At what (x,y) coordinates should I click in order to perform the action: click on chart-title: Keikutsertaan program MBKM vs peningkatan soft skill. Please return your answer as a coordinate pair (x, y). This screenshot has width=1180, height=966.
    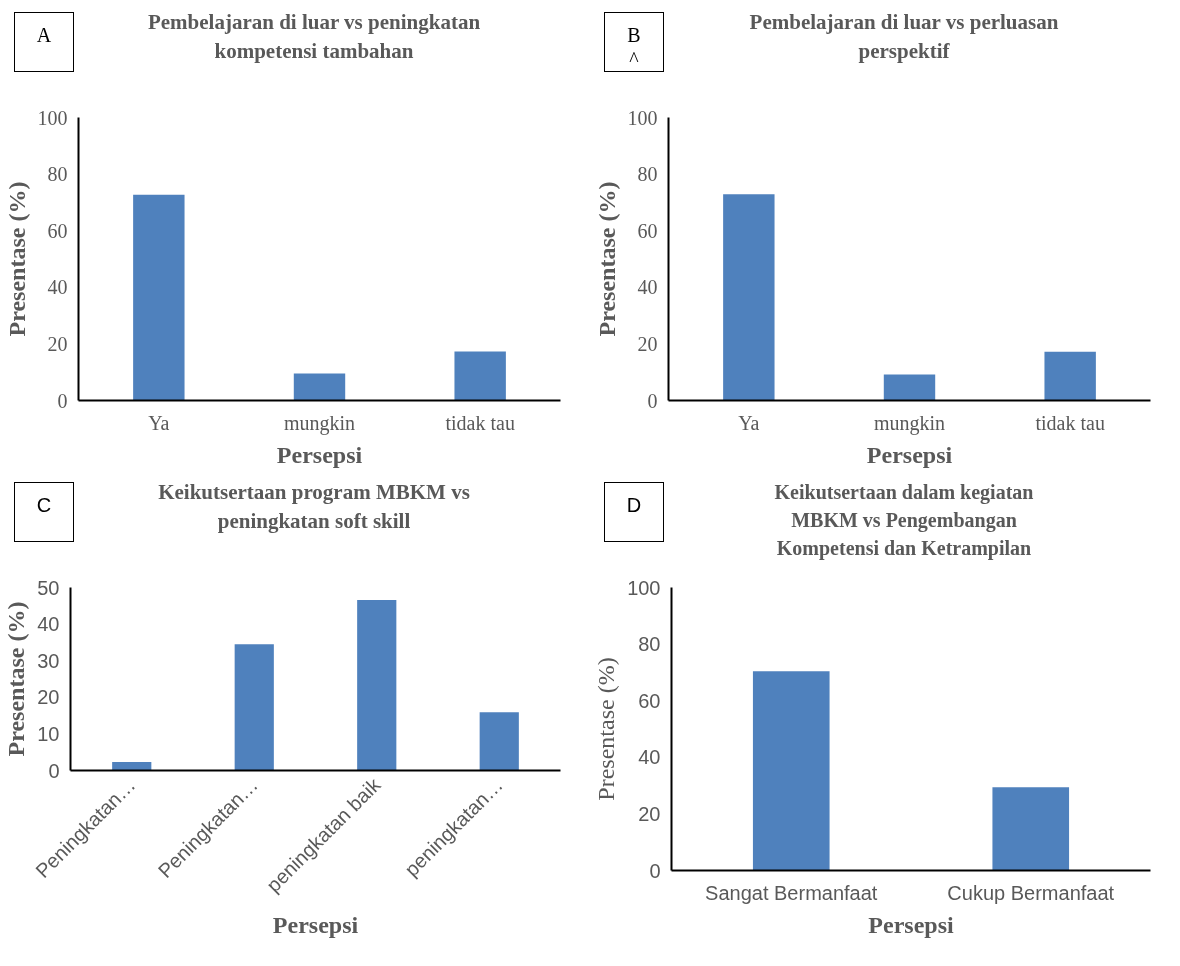
    Looking at the image, I should click on (314, 507).